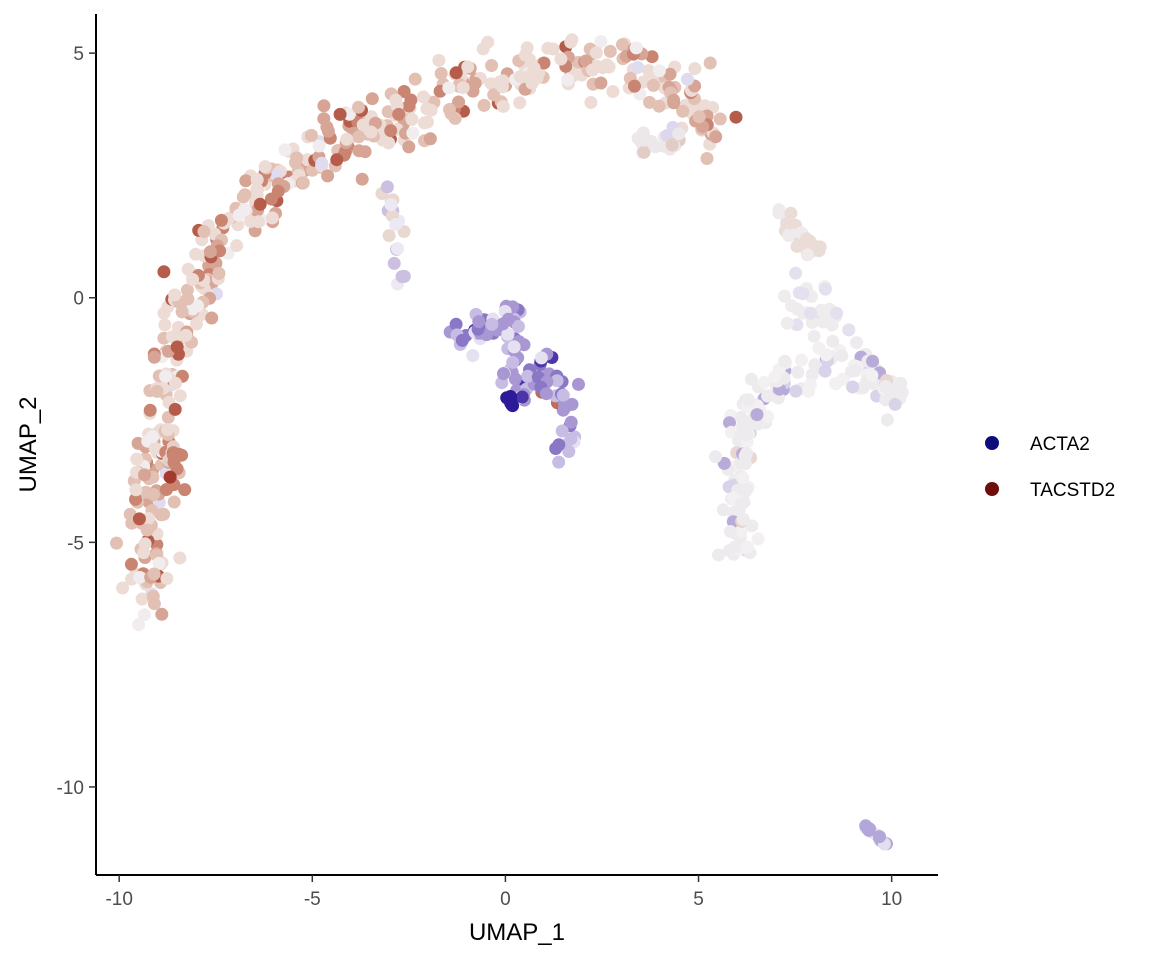 This screenshot has height=965, width=1152. I want to click on x-ticks: -10 -5 0 5 10, so click(503, 892).